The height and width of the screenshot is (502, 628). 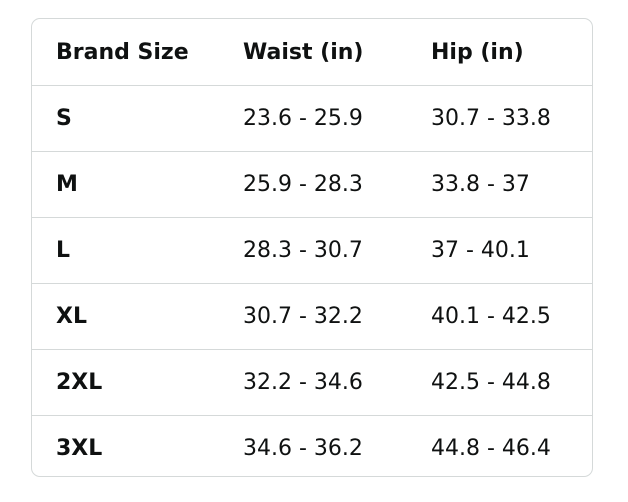 I want to click on size-cell: M, so click(x=125, y=184).